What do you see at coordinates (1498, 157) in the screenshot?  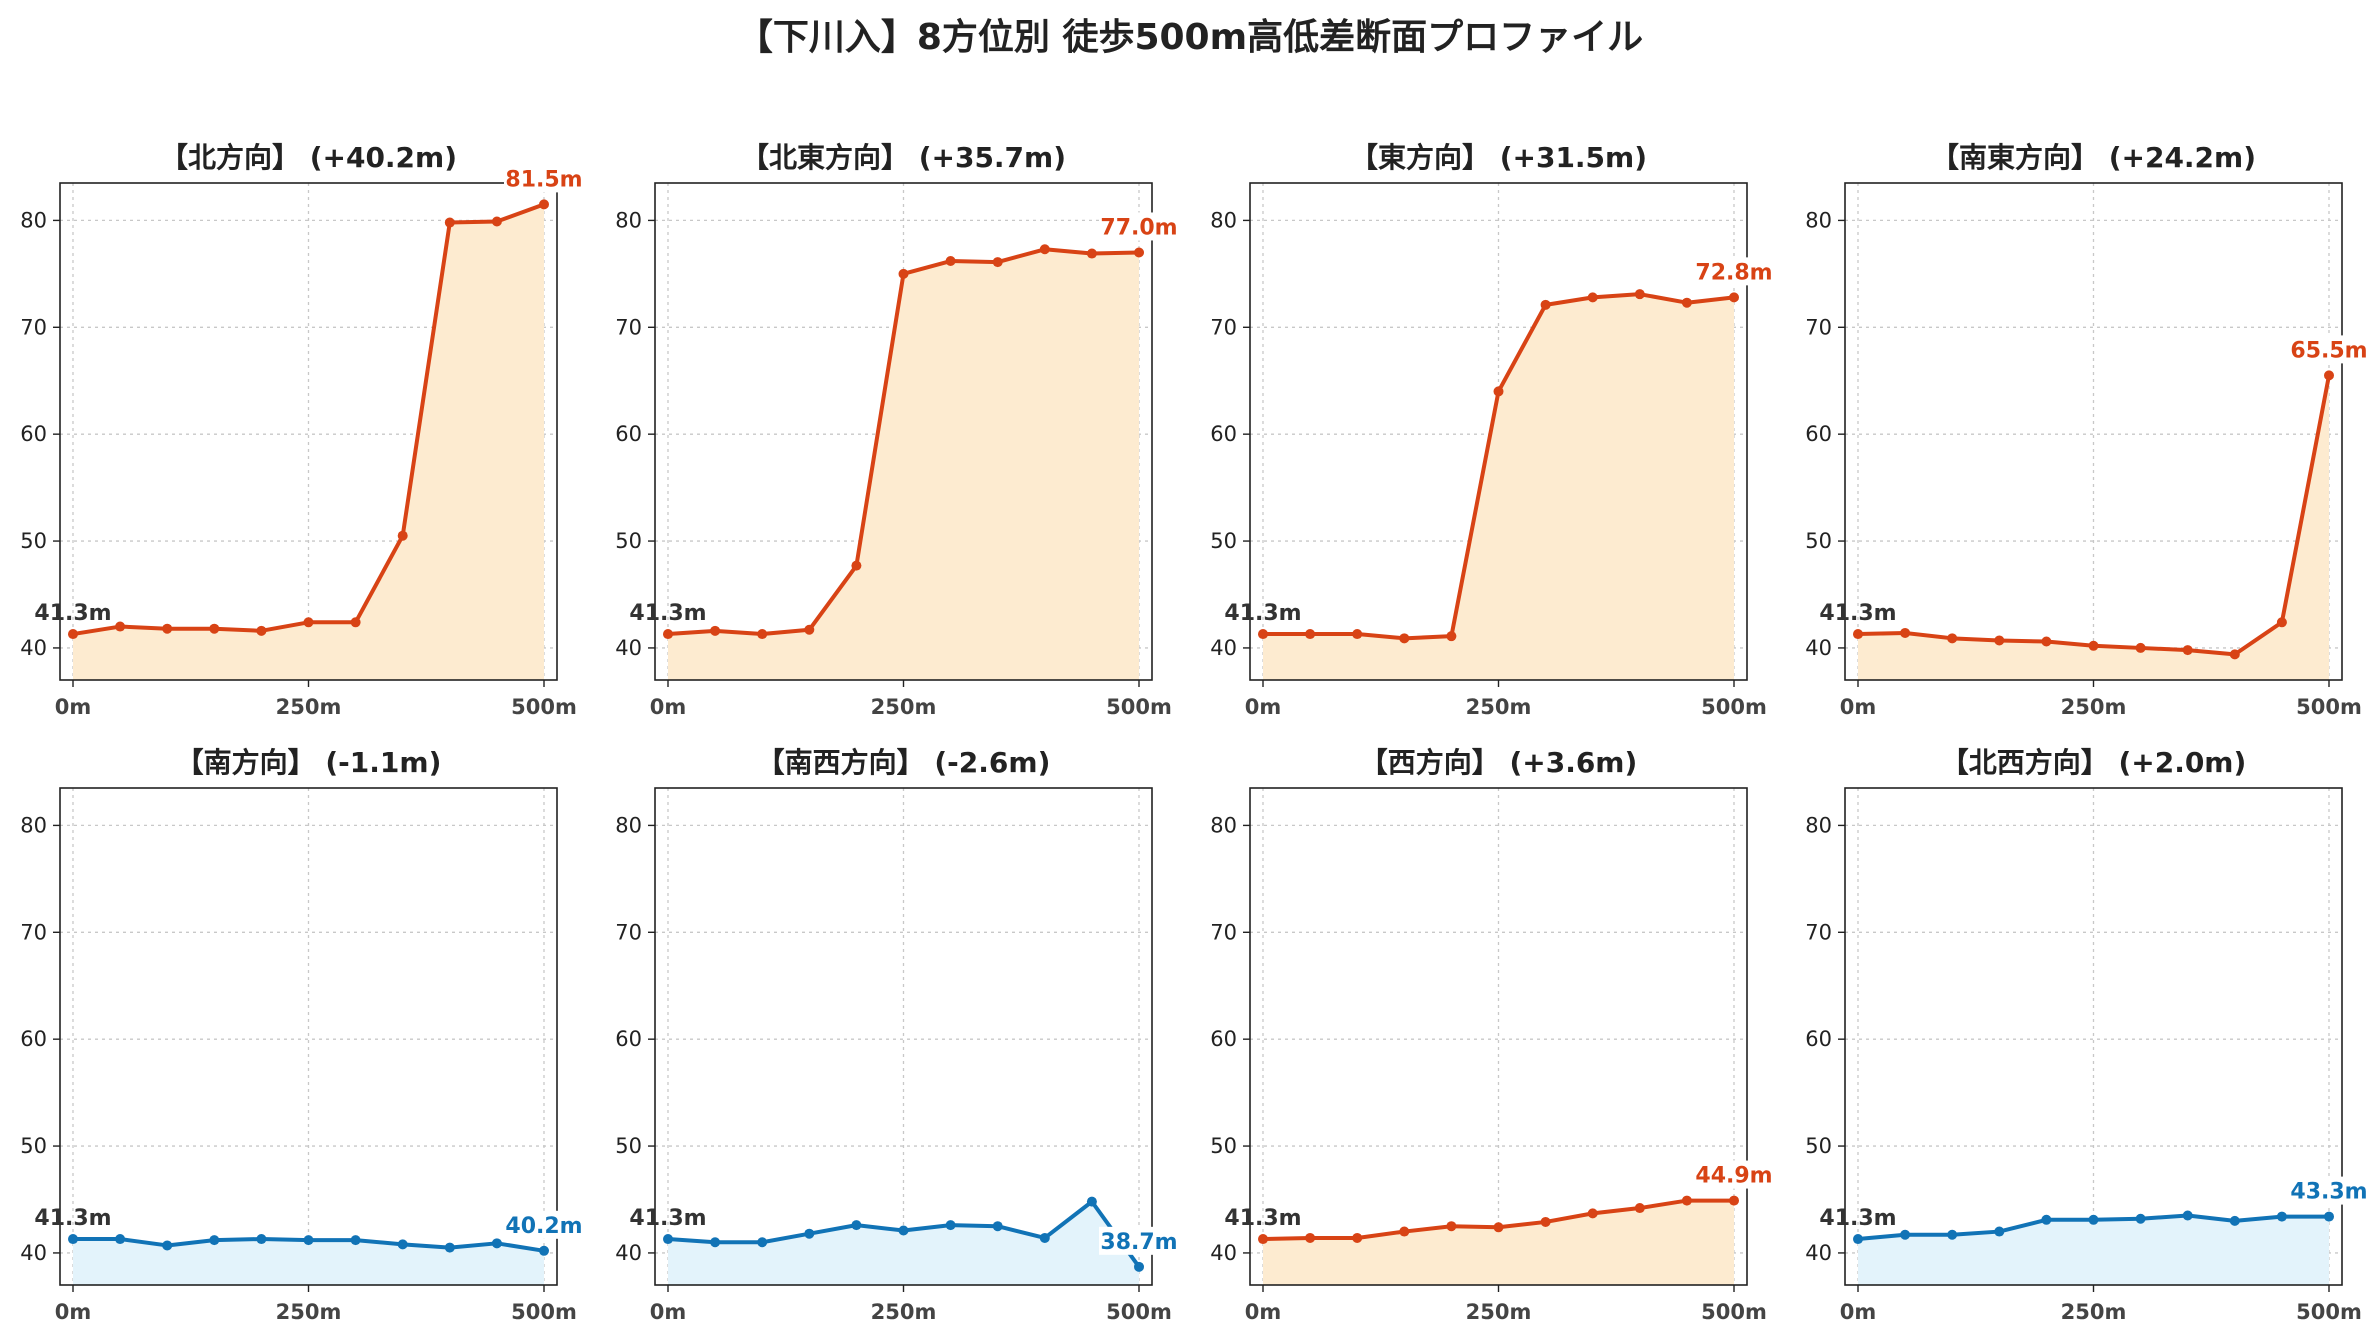 I see `panel-title: 【東方向】 (+31.5m)` at bounding box center [1498, 157].